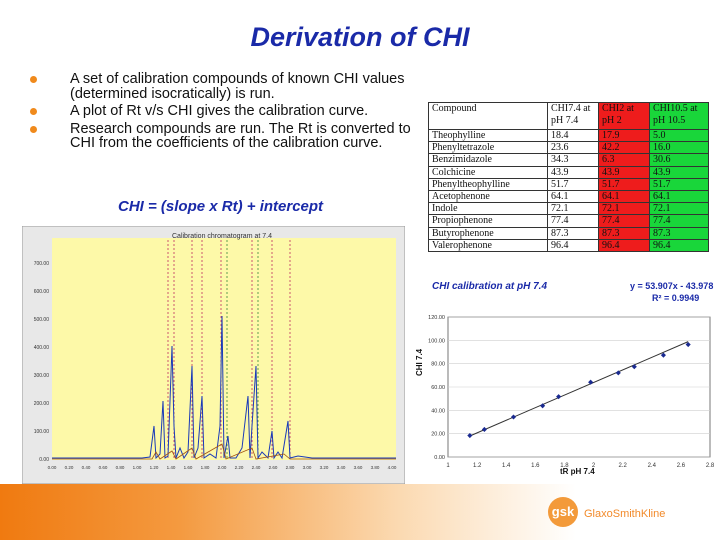  Describe the element at coordinates (488, 209) in the screenshot. I see `table-cell: Indole` at that location.